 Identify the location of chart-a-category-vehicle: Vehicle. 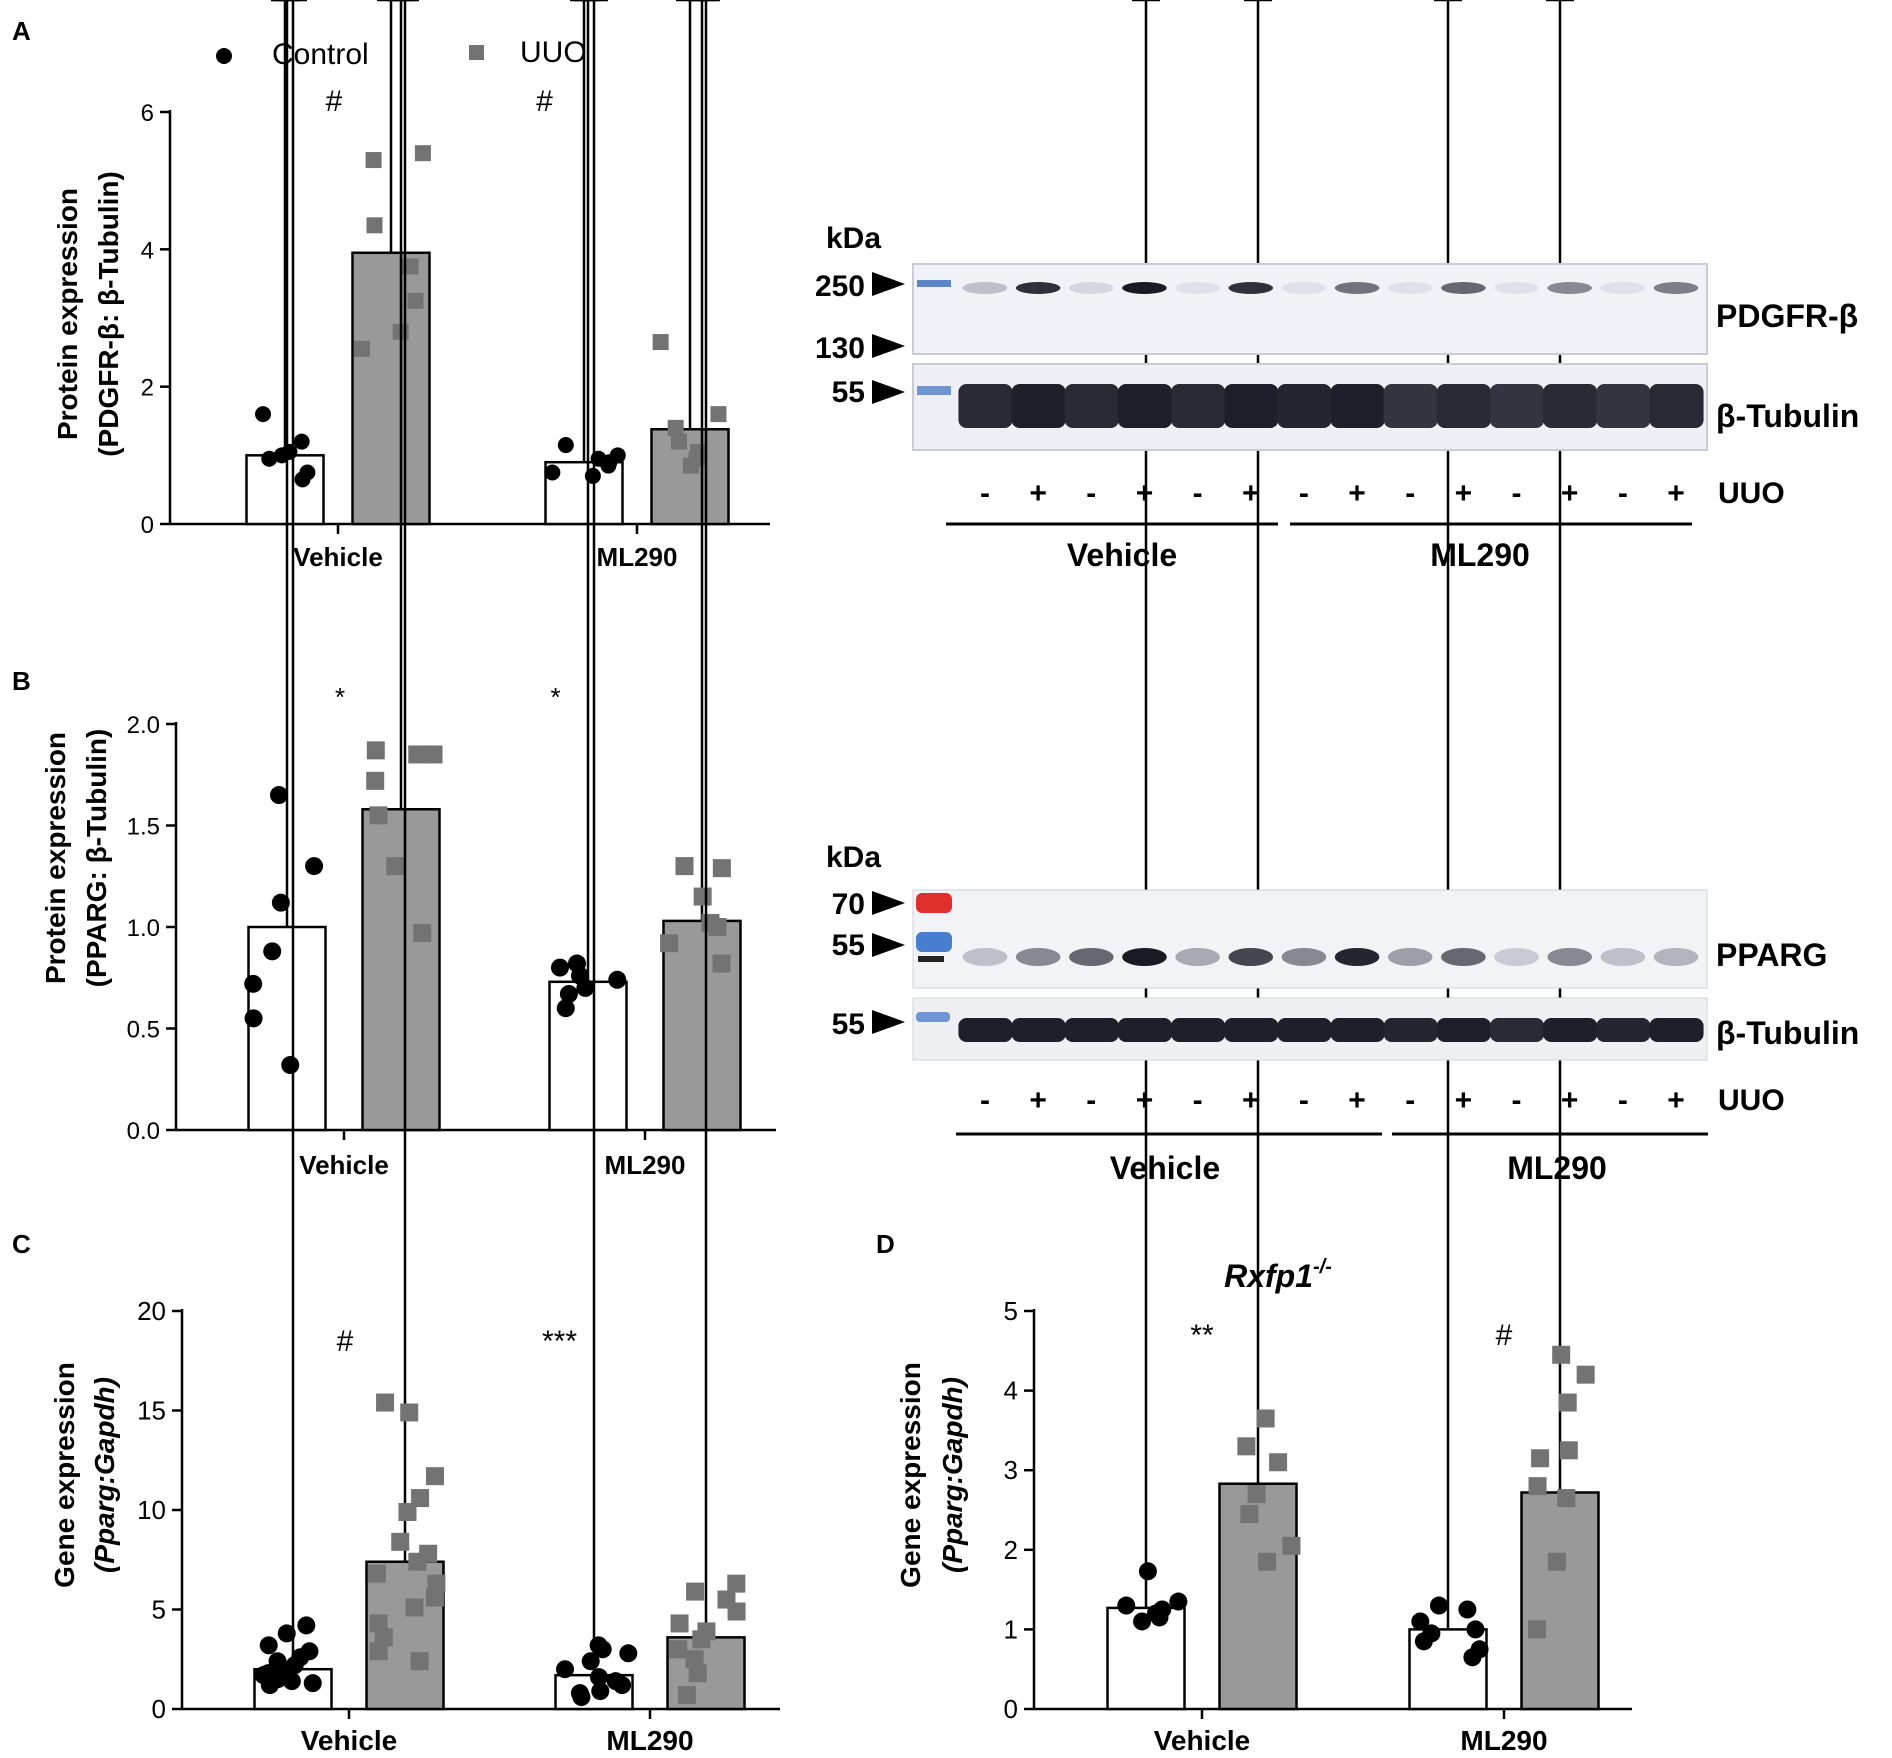
(338, 557).